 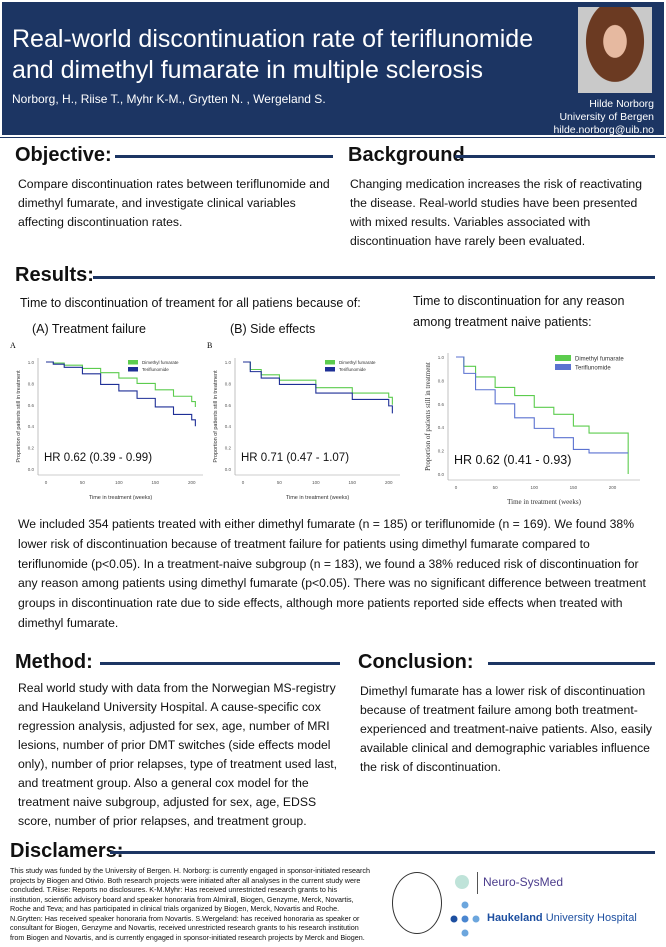 What do you see at coordinates (462, 882) in the screenshot?
I see `brain-icon` at bounding box center [462, 882].